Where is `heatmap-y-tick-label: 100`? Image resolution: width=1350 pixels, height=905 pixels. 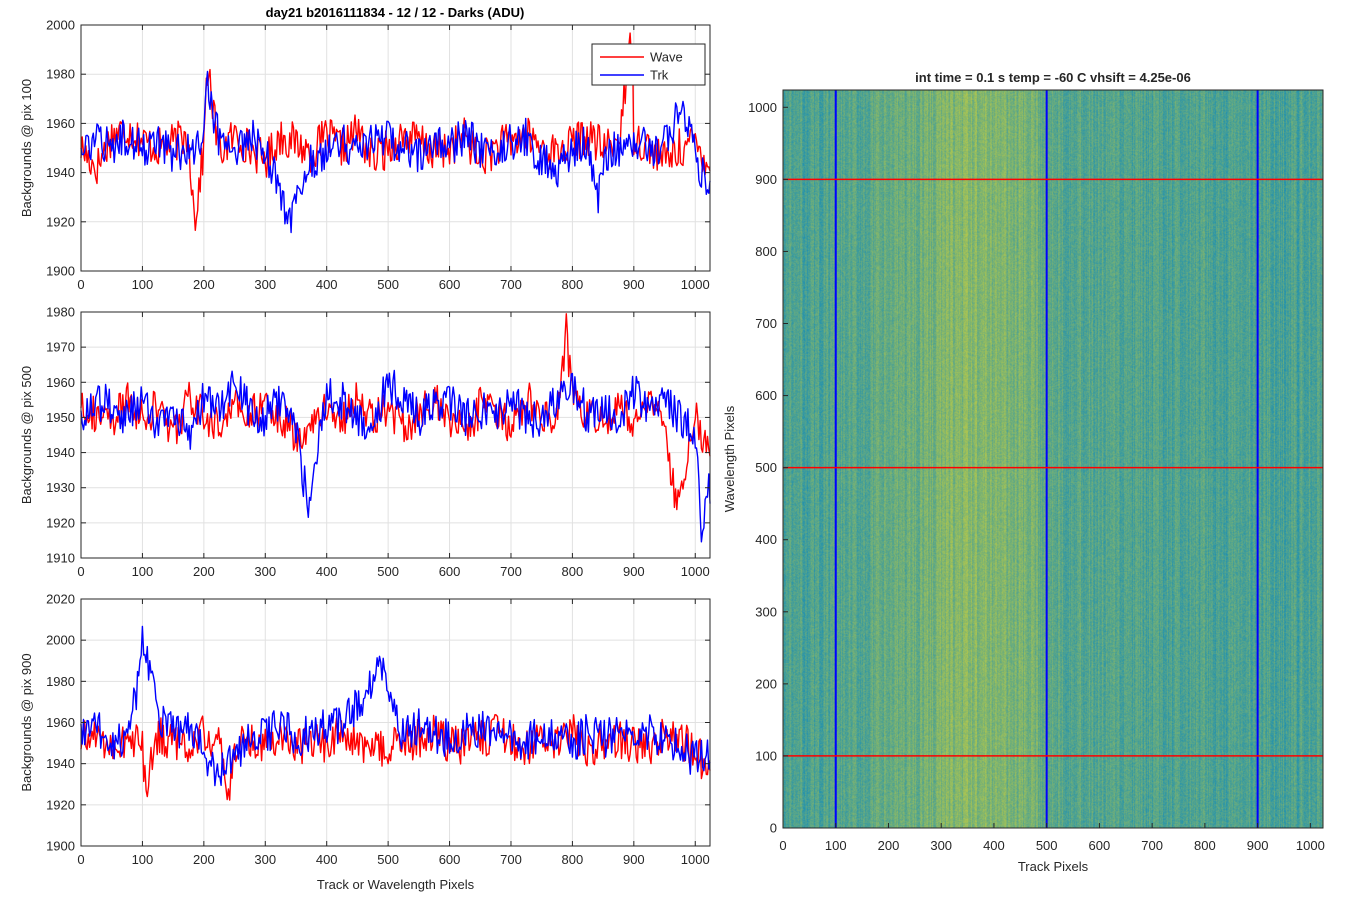
heatmap-y-tick-label: 100 is located at coordinates (766, 755).